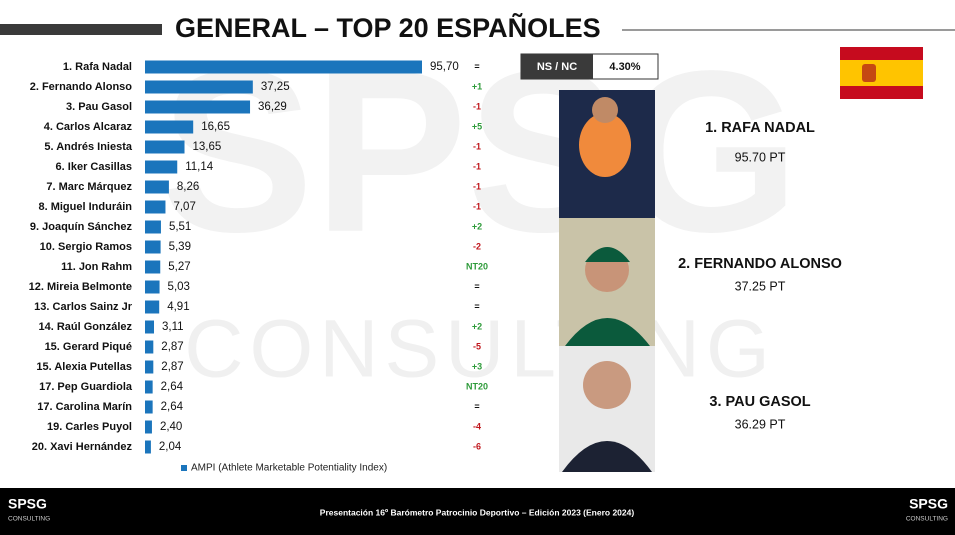 Image resolution: width=955 pixels, height=535 pixels. What do you see at coordinates (760, 264) in the screenshot?
I see `podium-name: 2. FERNANDO ALONSO` at bounding box center [760, 264].